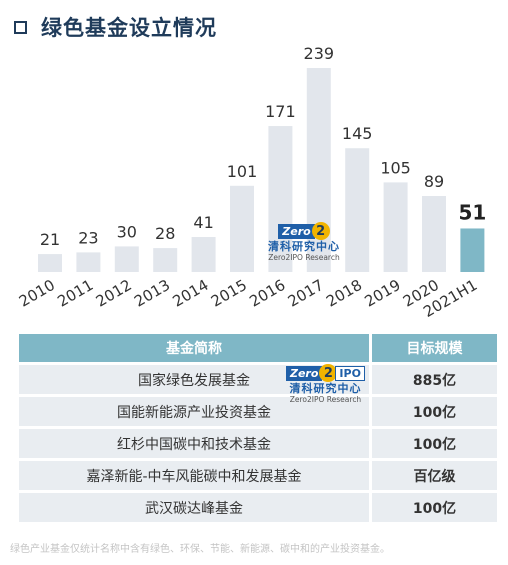 This screenshot has height=565, width=508. Describe the element at coordinates (152, 293) in the screenshot. I see `tick-label-2013: 2013` at that location.